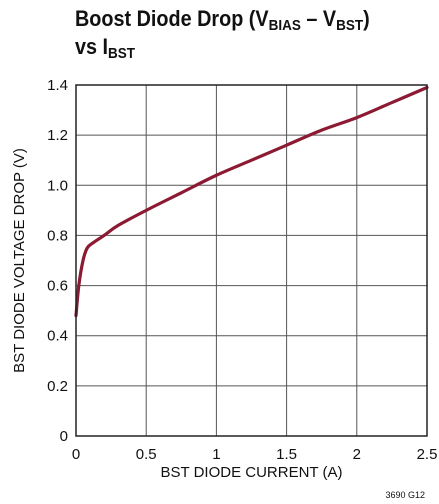  What do you see at coordinates (64, 436) in the screenshot?
I see `y-tick-label: 0` at bounding box center [64, 436].